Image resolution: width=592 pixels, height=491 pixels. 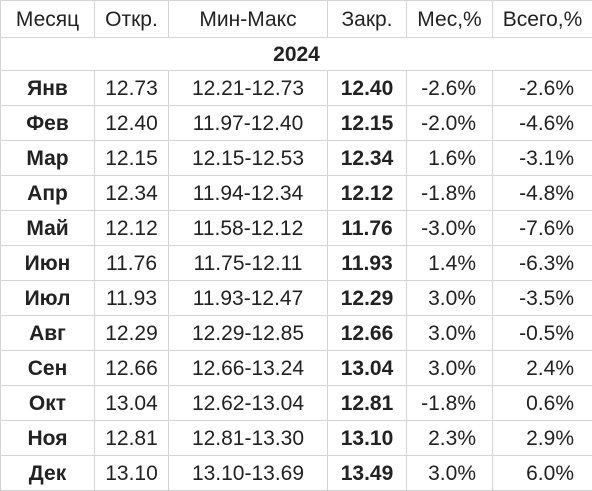 I want to click on range-cell: 13.10-13.69, so click(x=248, y=473).